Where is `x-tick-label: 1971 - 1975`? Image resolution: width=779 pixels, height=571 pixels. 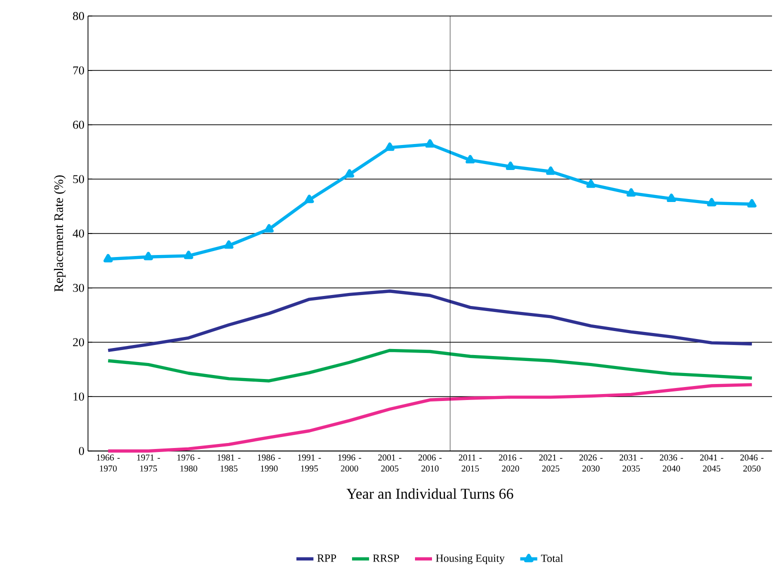 x-tick-label: 1971 - 1975 is located at coordinates (148, 463).